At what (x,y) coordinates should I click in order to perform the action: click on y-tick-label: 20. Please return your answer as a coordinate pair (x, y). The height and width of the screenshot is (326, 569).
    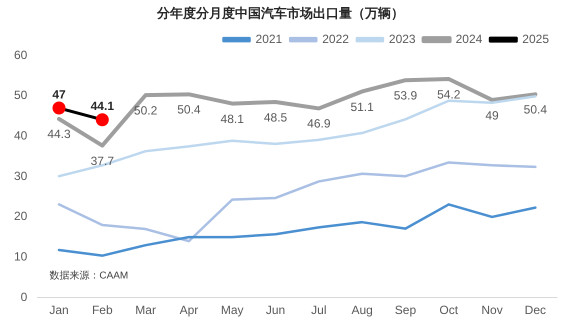
    Looking at the image, I should click on (21, 216).